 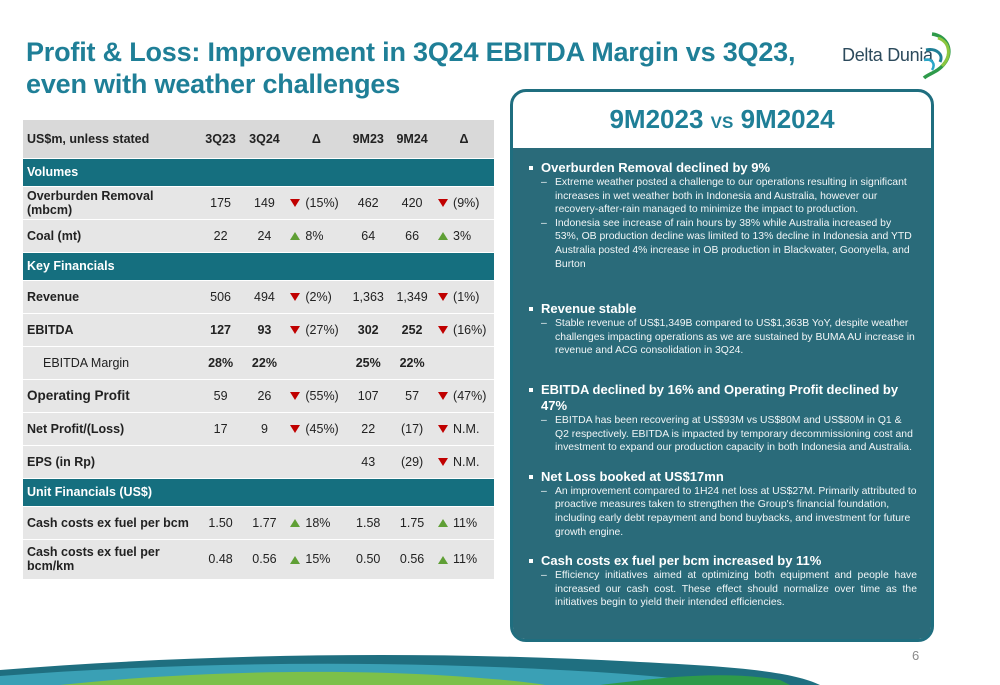 I want to click on cell-9m23: 1,363, so click(x=368, y=297).